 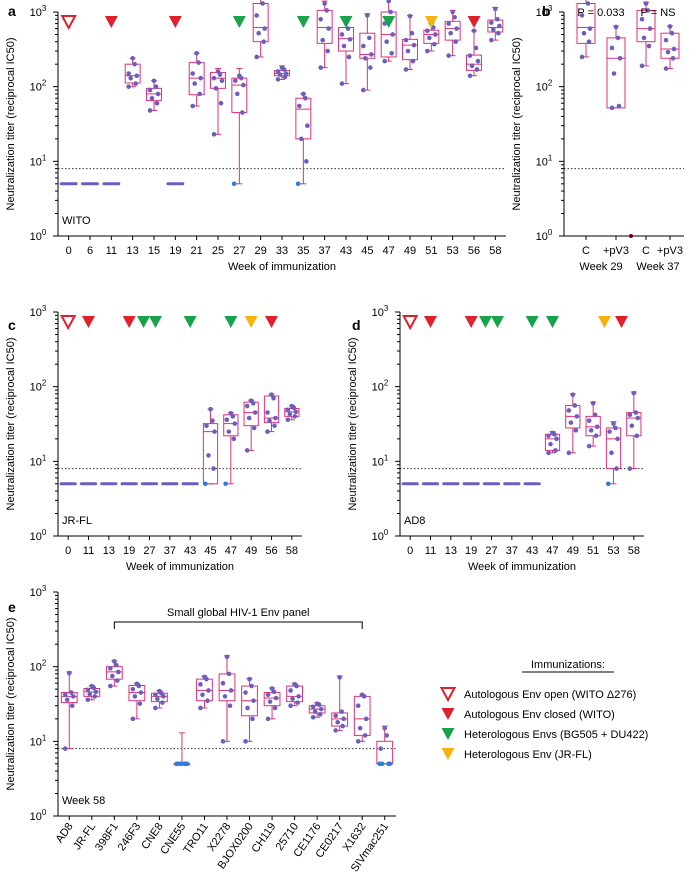 What do you see at coordinates (317, 710) in the screenshot?
I see `box-CE1176` at bounding box center [317, 710].